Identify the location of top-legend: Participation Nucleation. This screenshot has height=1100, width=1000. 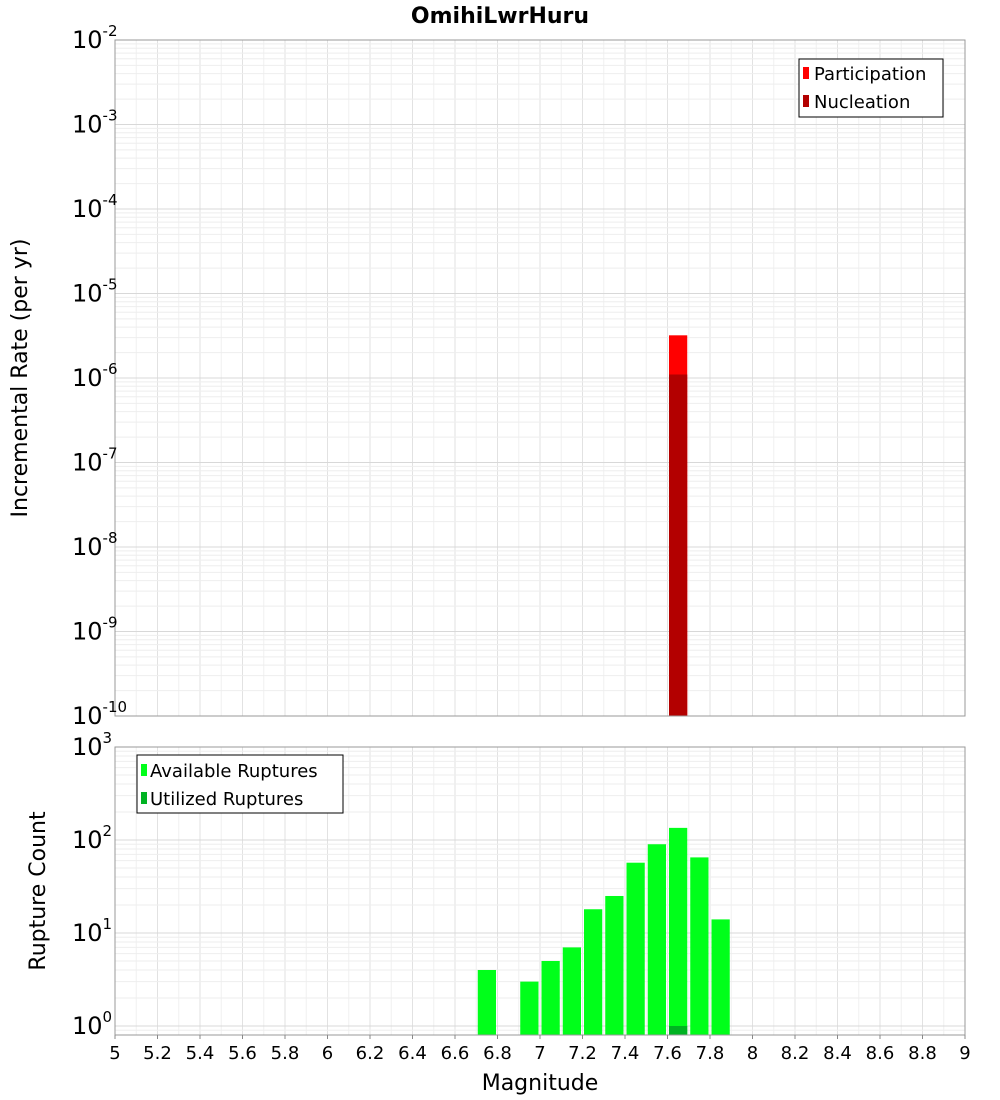
(871, 88).